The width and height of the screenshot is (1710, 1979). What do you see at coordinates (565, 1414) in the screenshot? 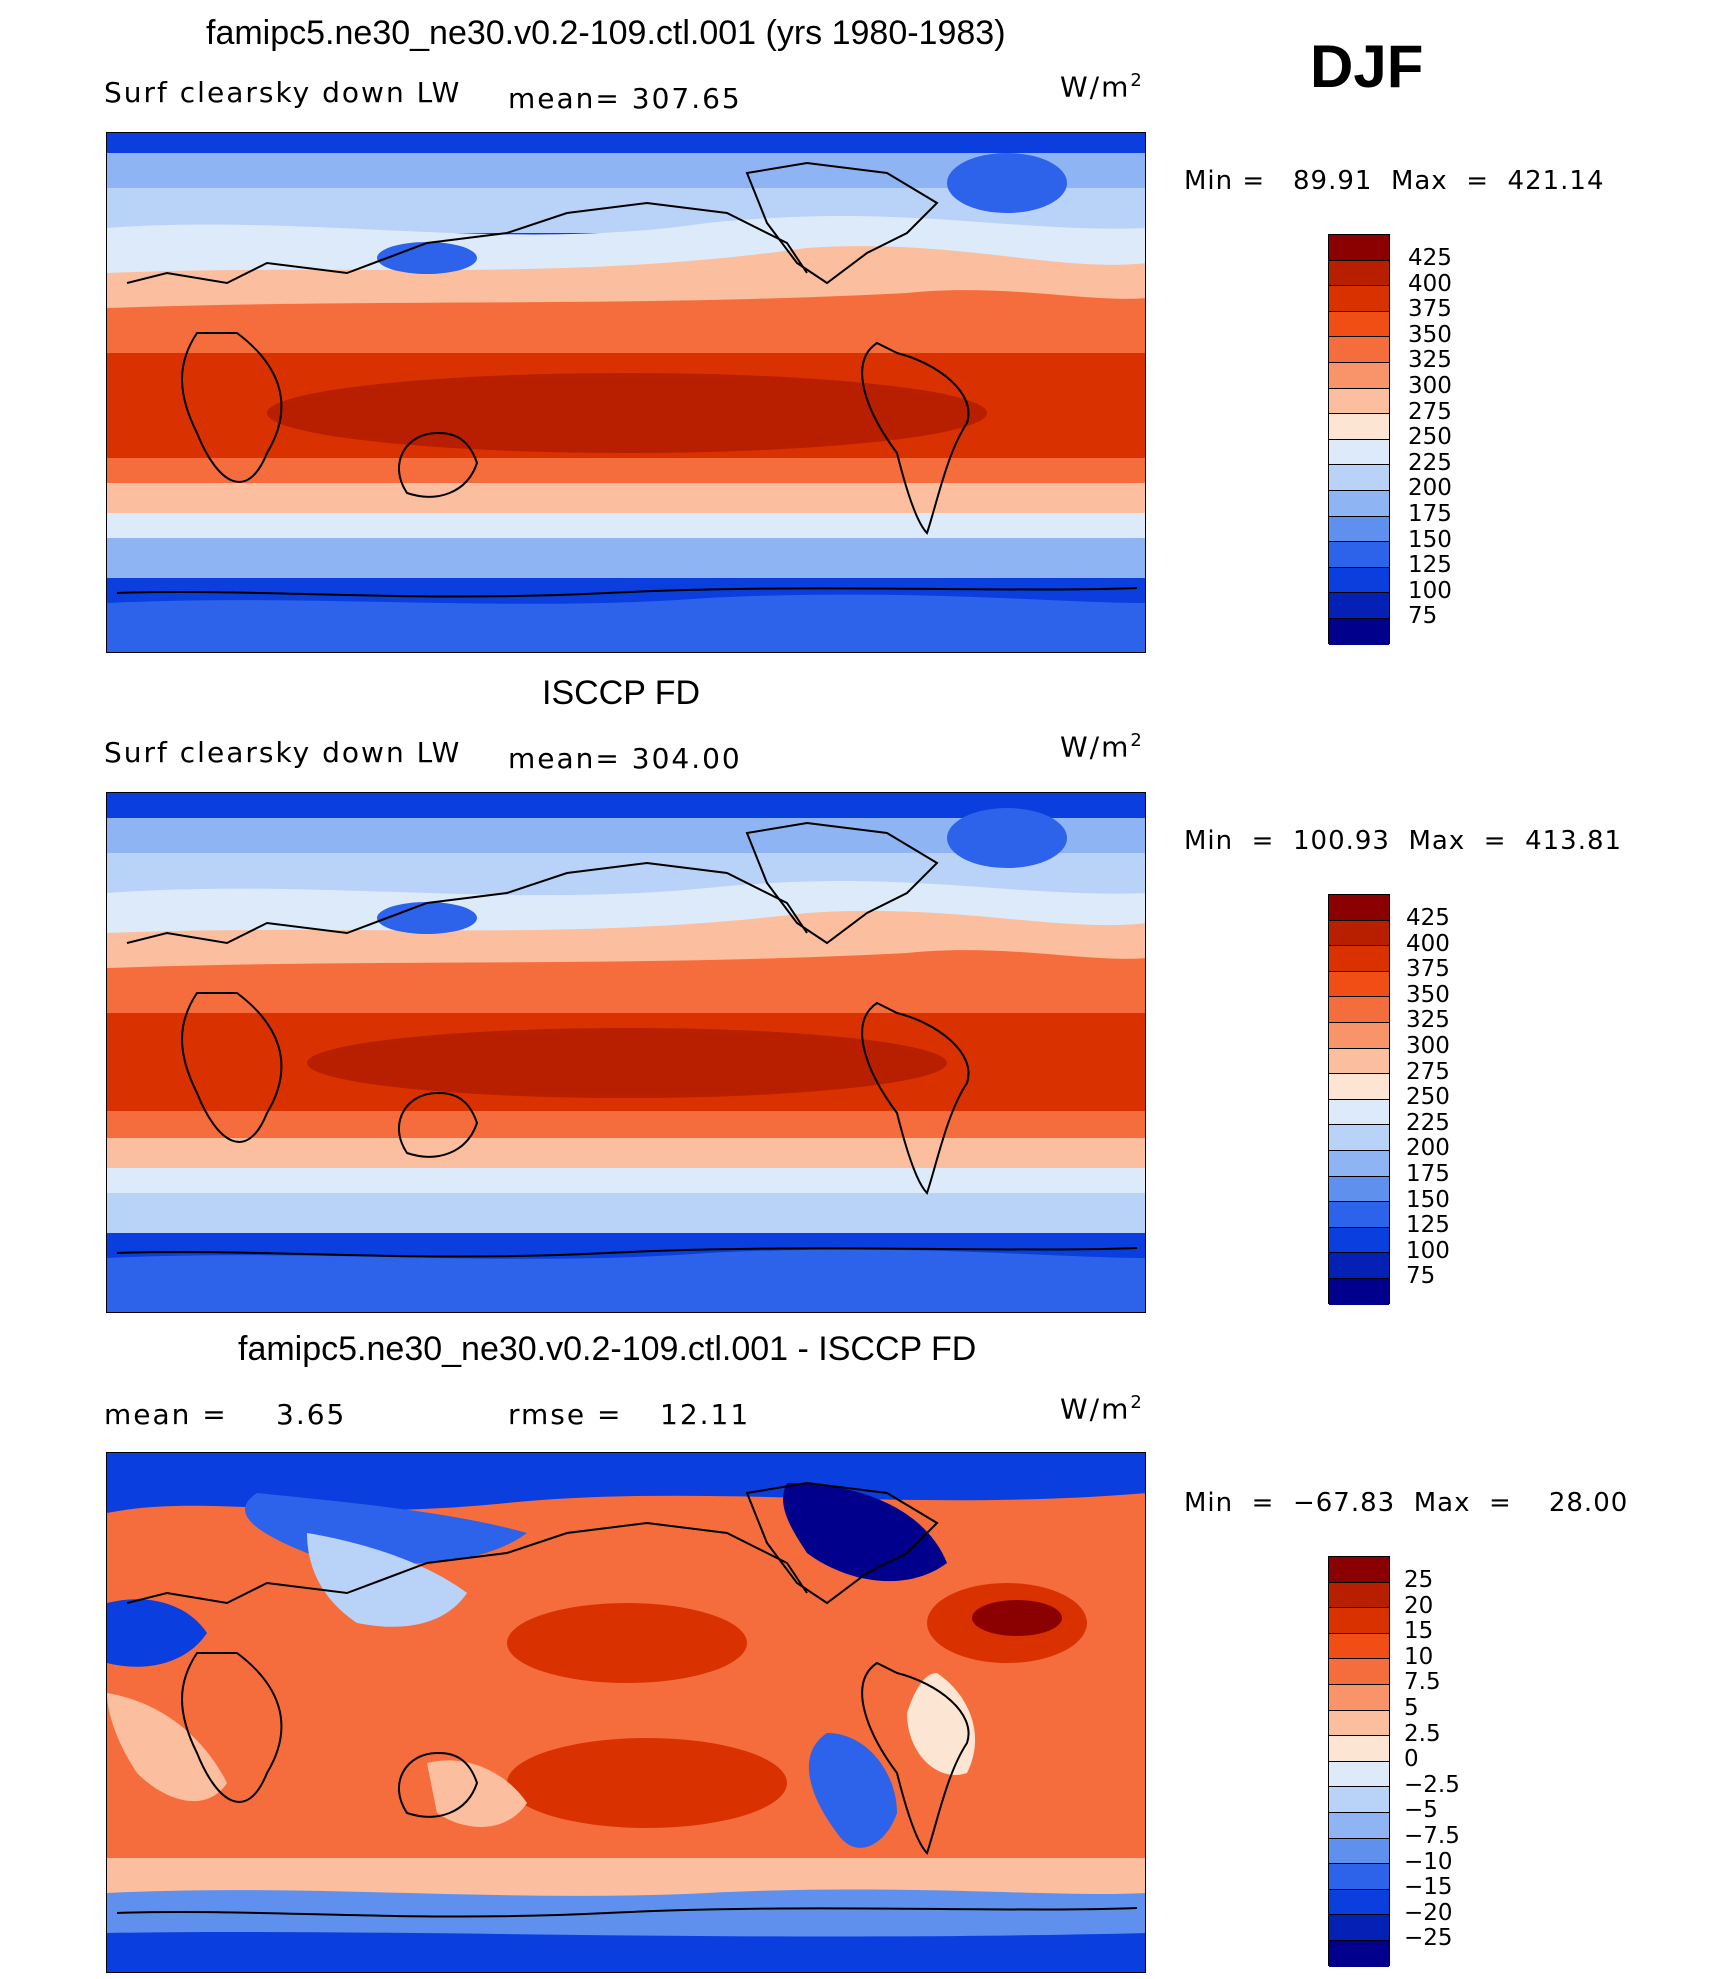
I see `panel3-rmse-label: rmse =` at bounding box center [565, 1414].